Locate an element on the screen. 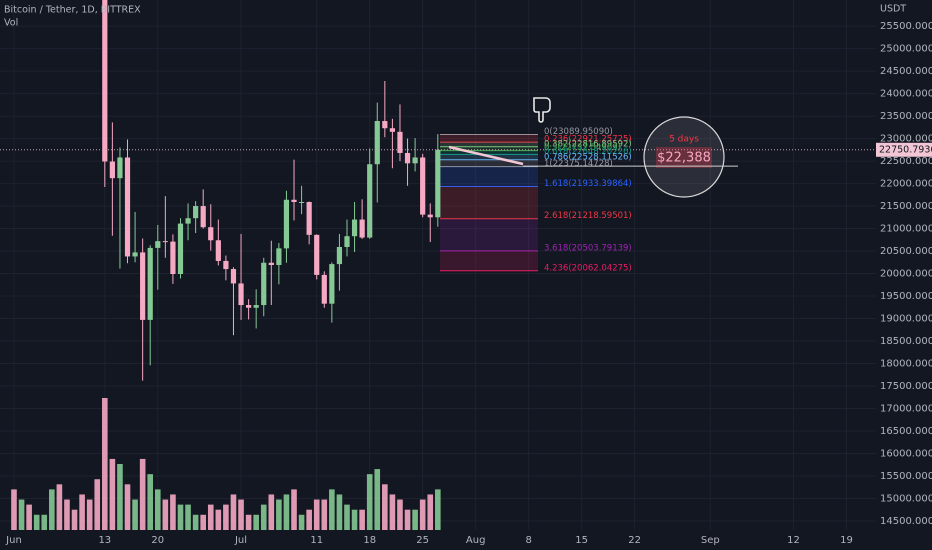  y-tick-label: 17000.00000 is located at coordinates (906, 409).